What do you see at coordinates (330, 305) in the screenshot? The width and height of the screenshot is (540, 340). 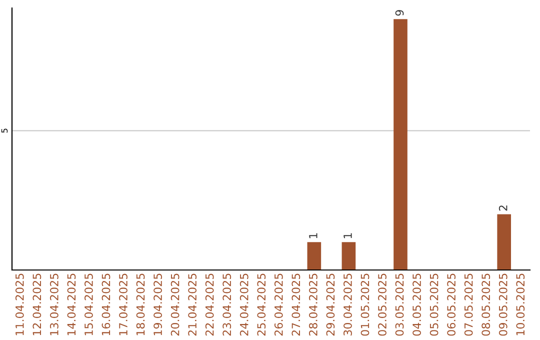 I see `x-tick-label: 29.04.2025` at bounding box center [330, 305].